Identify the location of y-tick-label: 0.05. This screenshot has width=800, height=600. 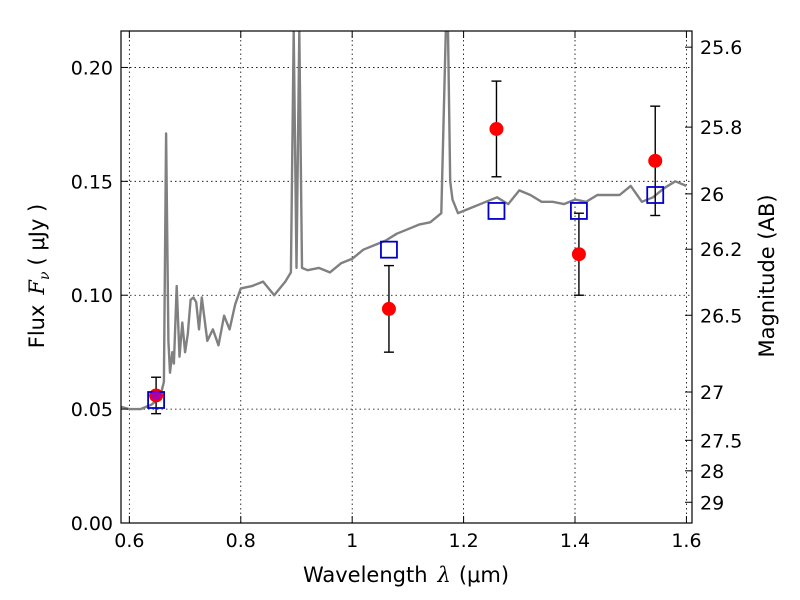
(92, 410).